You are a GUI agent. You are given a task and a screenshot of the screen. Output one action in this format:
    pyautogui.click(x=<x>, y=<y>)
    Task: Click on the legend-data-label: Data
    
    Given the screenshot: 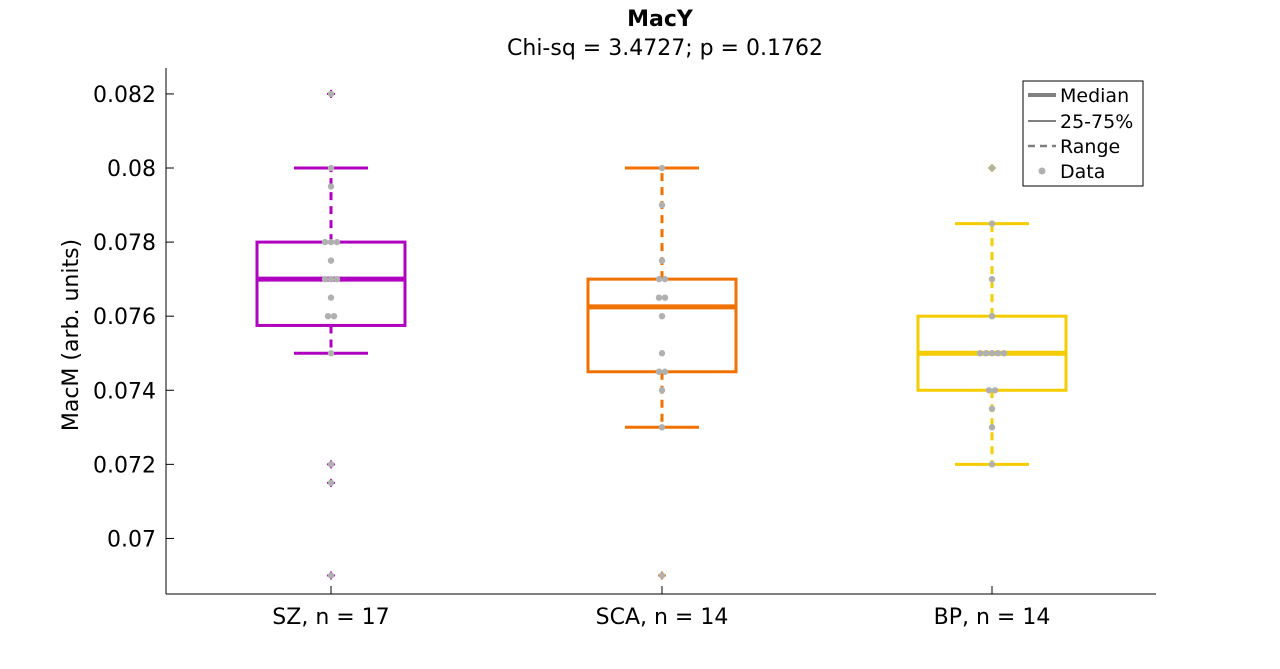 What is the action you would take?
    pyautogui.click(x=1082, y=172)
    